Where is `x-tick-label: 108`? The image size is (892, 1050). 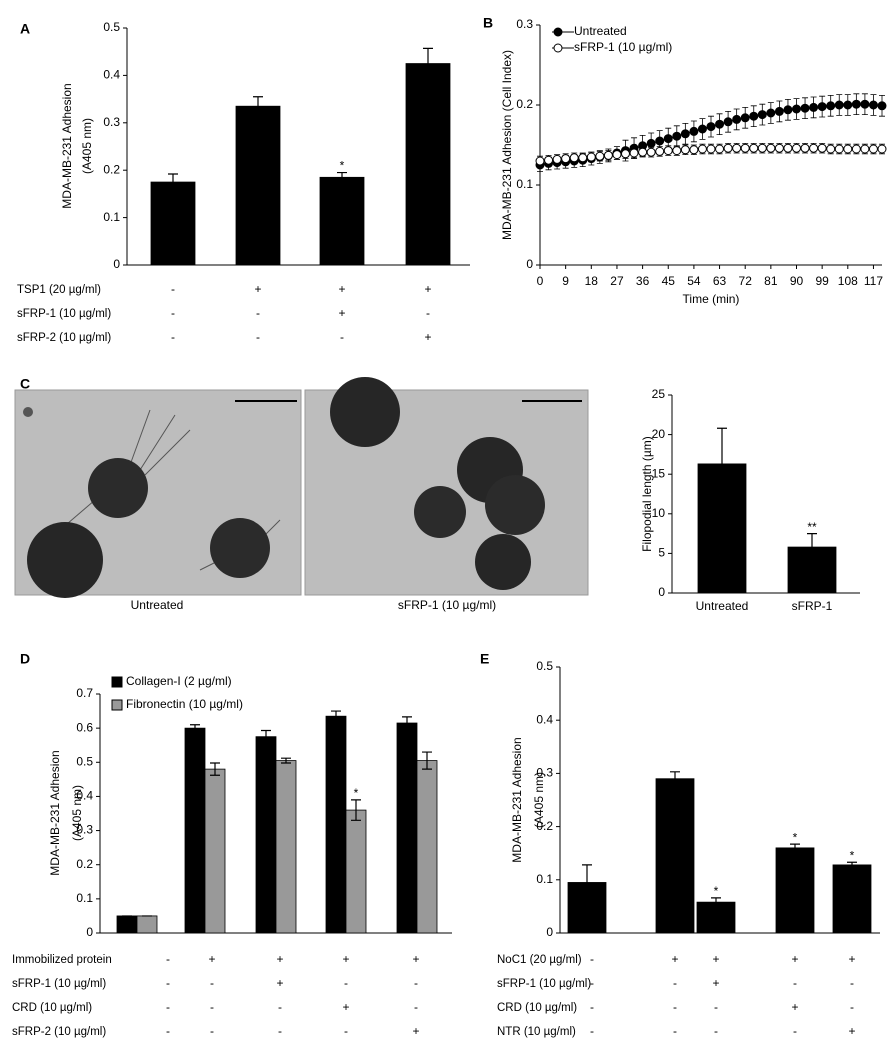
x-tick-label: 108 is located at coordinates (848, 281).